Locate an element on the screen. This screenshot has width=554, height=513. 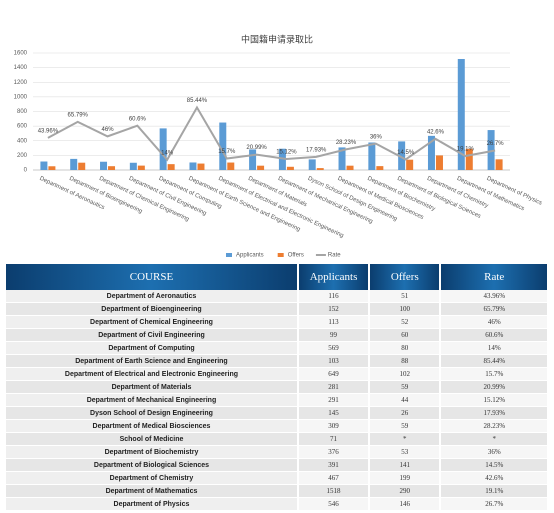
y-tick-label: 1000 is located at coordinates (21, 97).